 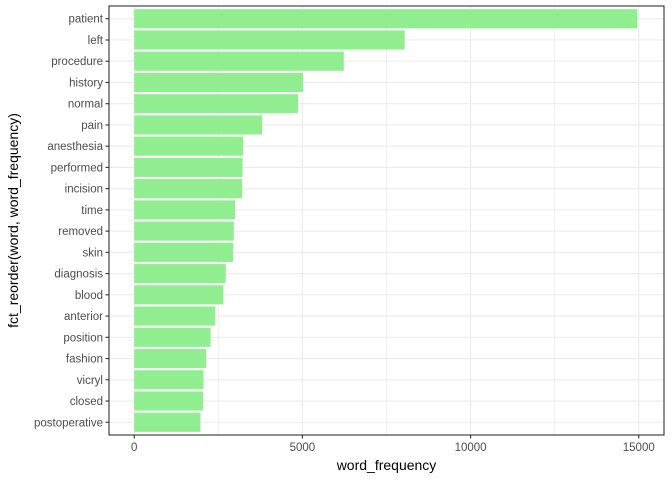 I want to click on bar-incision, so click(x=188, y=189).